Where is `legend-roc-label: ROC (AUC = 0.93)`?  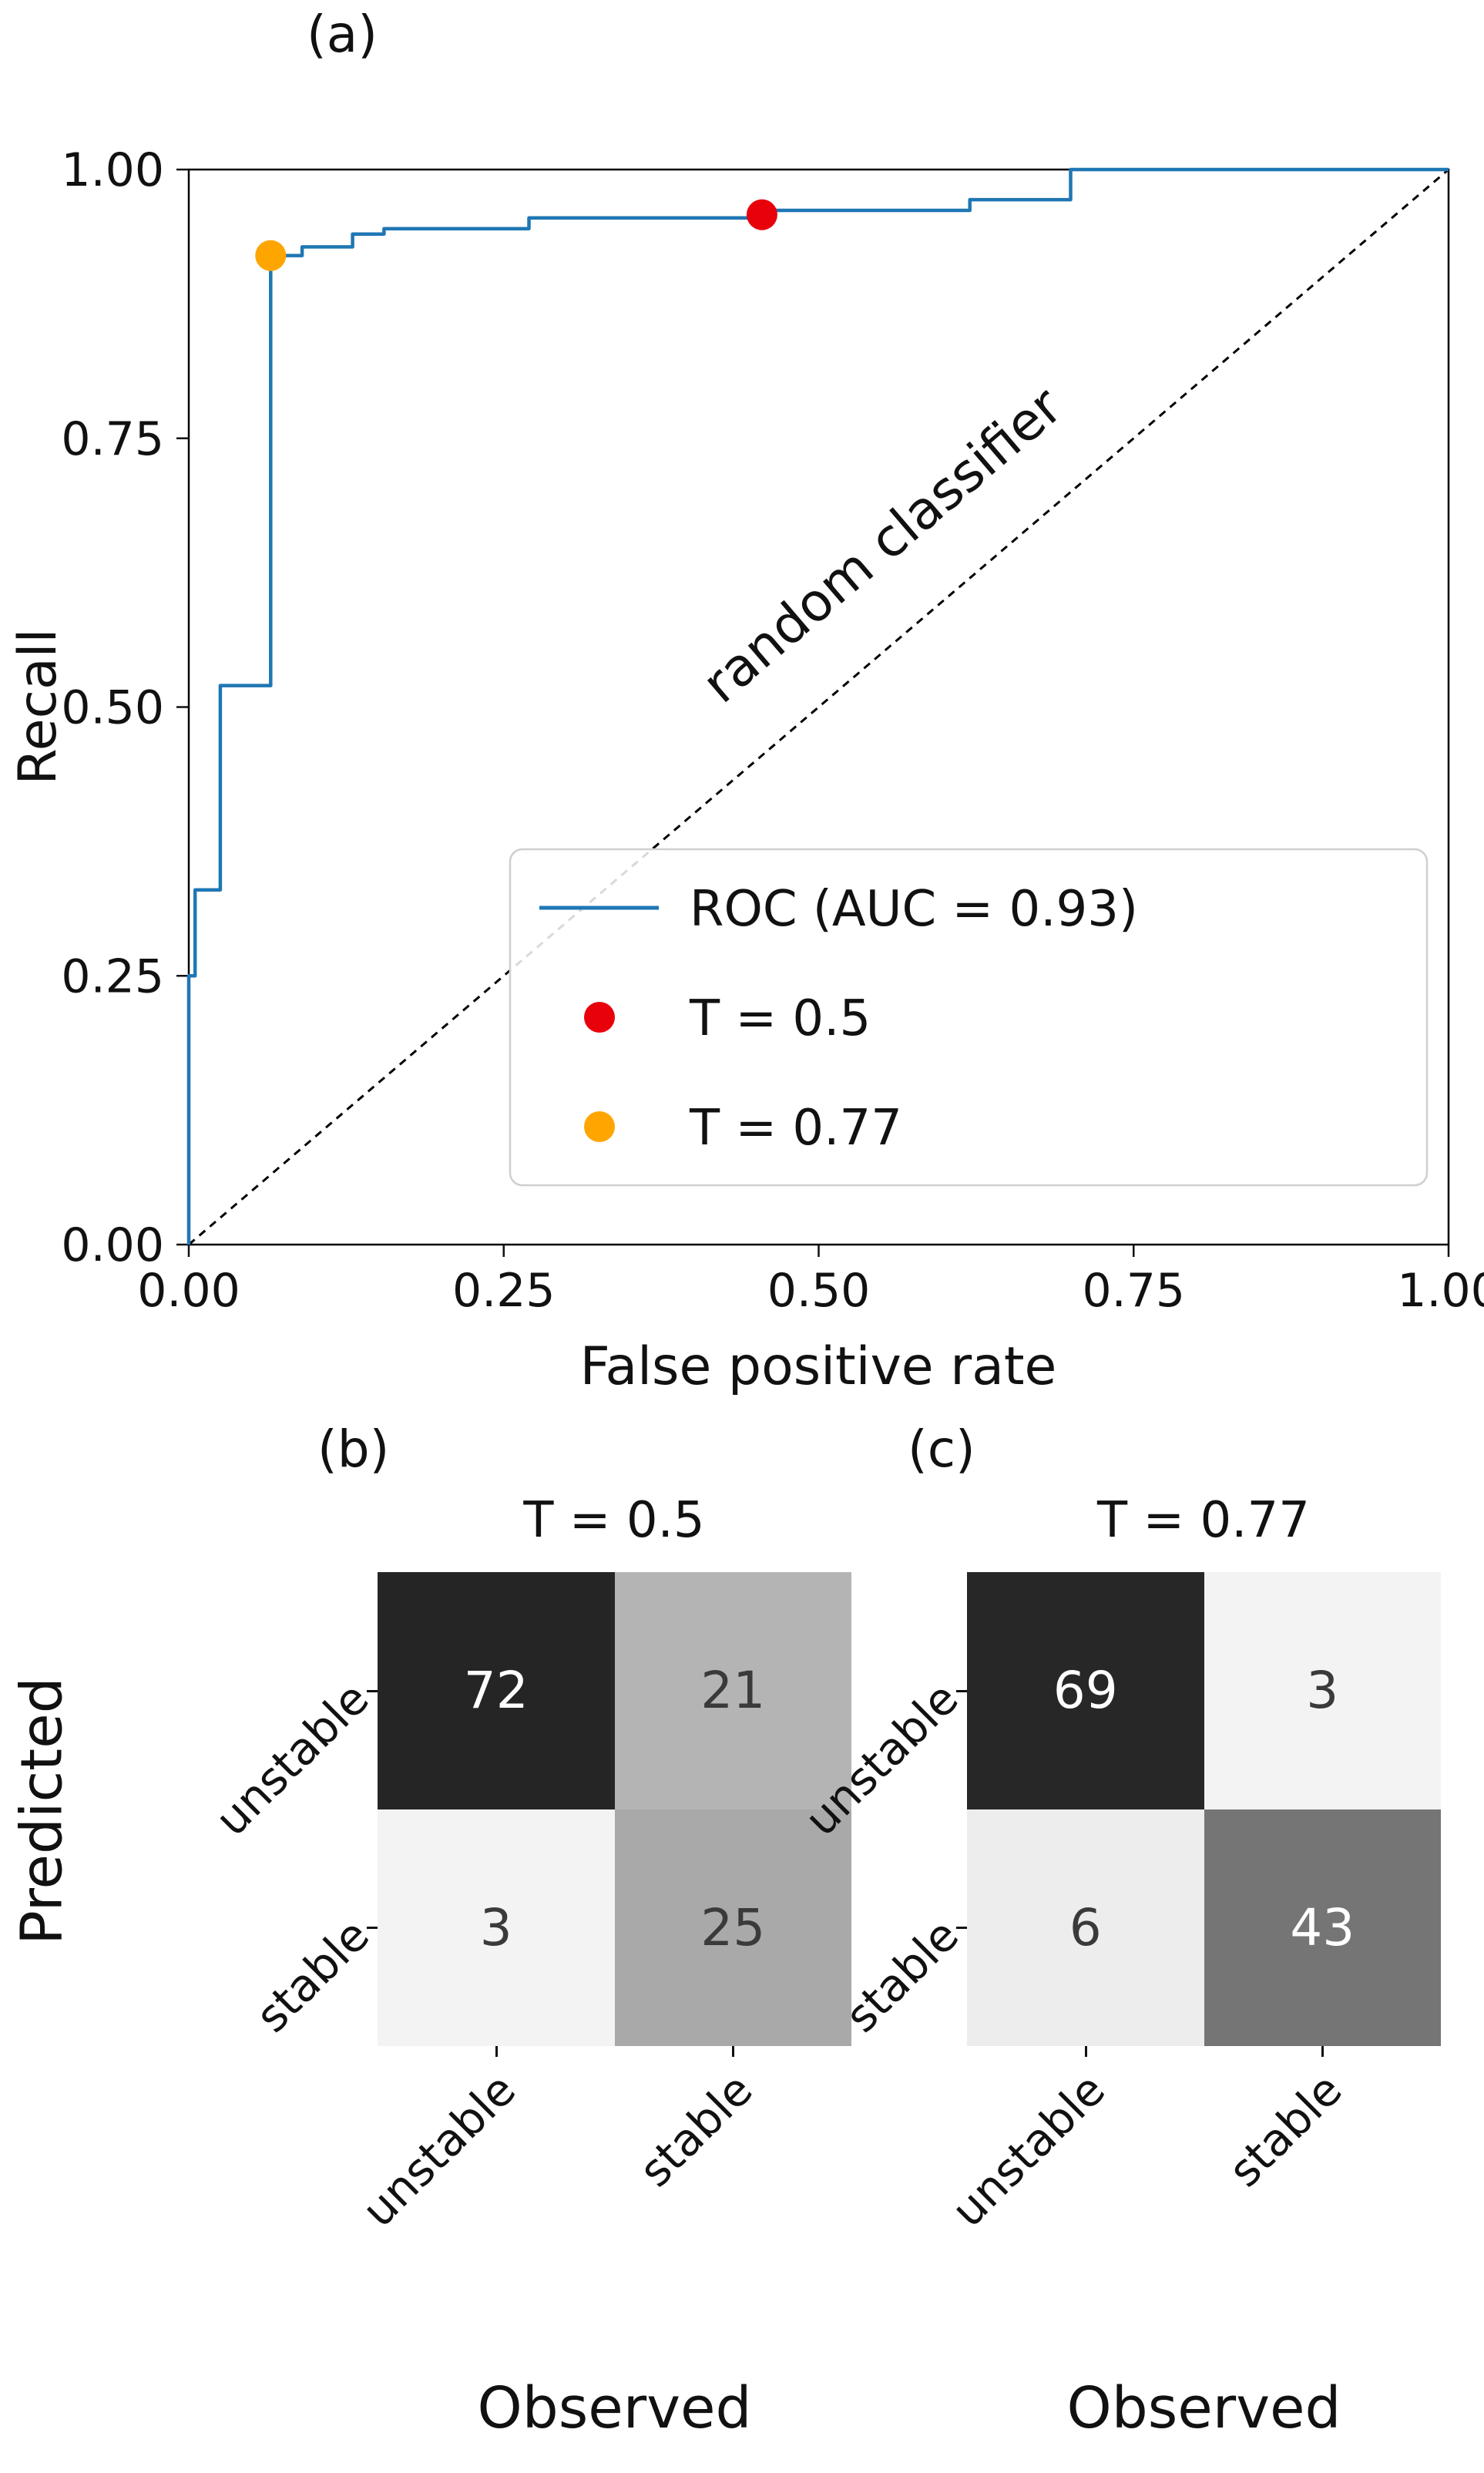
legend-roc-label: ROC (AUC = 0.93) is located at coordinates (914, 909).